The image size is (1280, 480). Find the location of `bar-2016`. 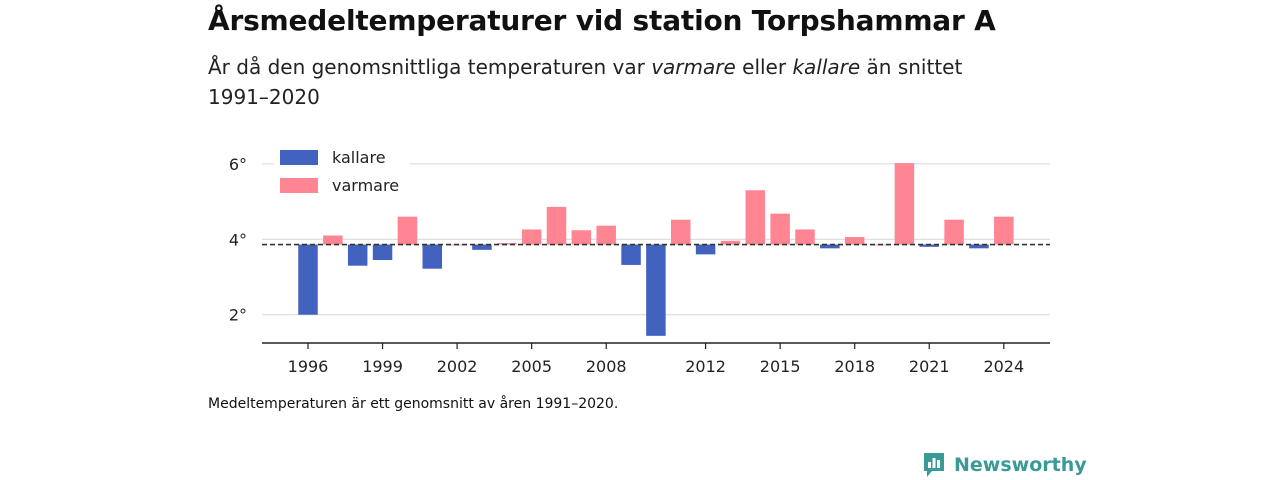

bar-2016 is located at coordinates (805, 237).